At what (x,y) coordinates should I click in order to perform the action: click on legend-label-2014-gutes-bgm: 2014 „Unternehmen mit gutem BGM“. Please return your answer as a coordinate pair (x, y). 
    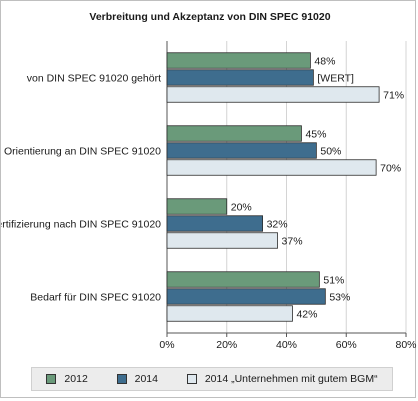
    Looking at the image, I should click on (291, 379).